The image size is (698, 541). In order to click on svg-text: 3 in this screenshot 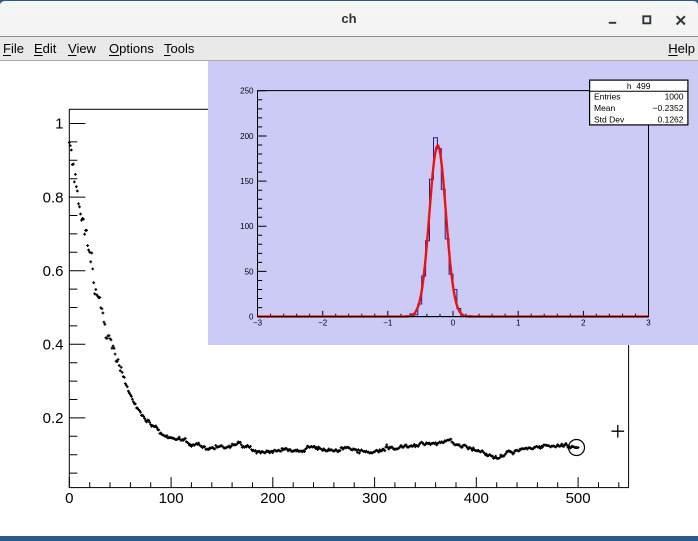, I will do `click(648, 323)`.